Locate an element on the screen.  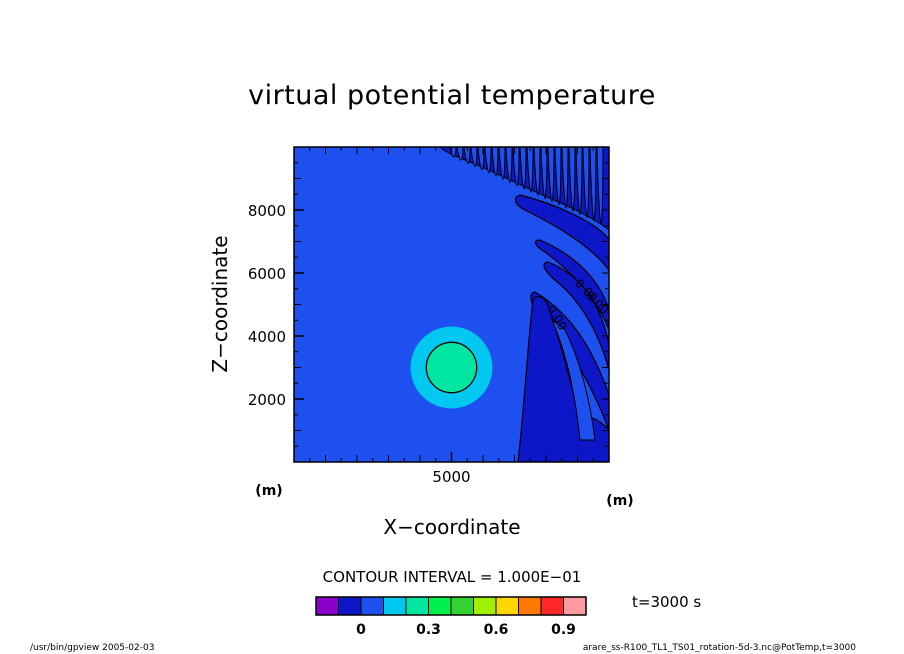
footer-left: /usr/bin/gpview 2005-02-03 is located at coordinates (92, 648).